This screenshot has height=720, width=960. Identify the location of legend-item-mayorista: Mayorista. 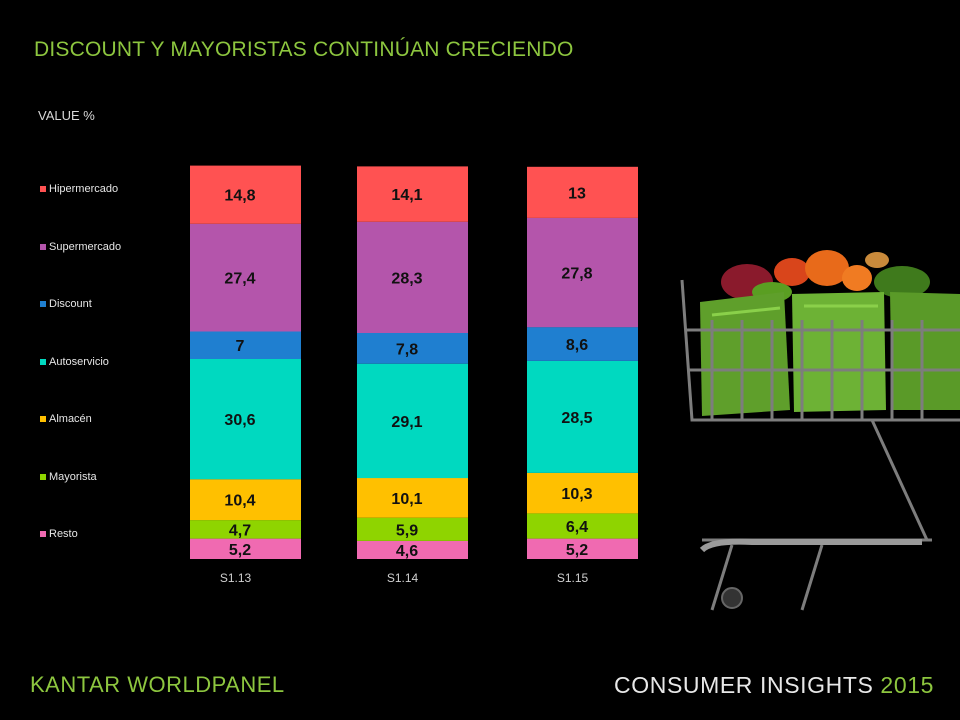
(68, 477).